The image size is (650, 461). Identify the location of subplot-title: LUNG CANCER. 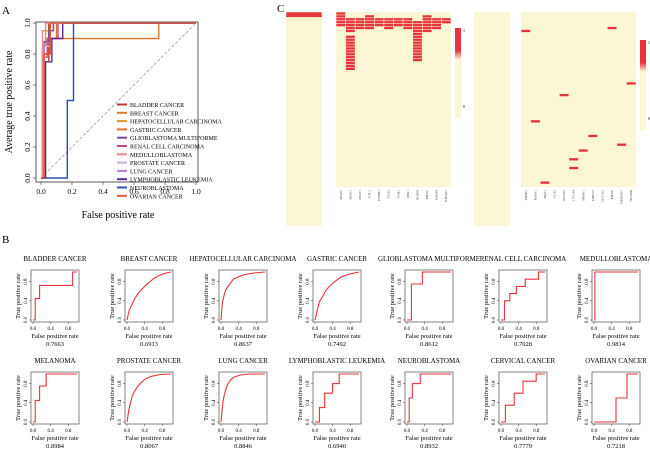
(243, 361).